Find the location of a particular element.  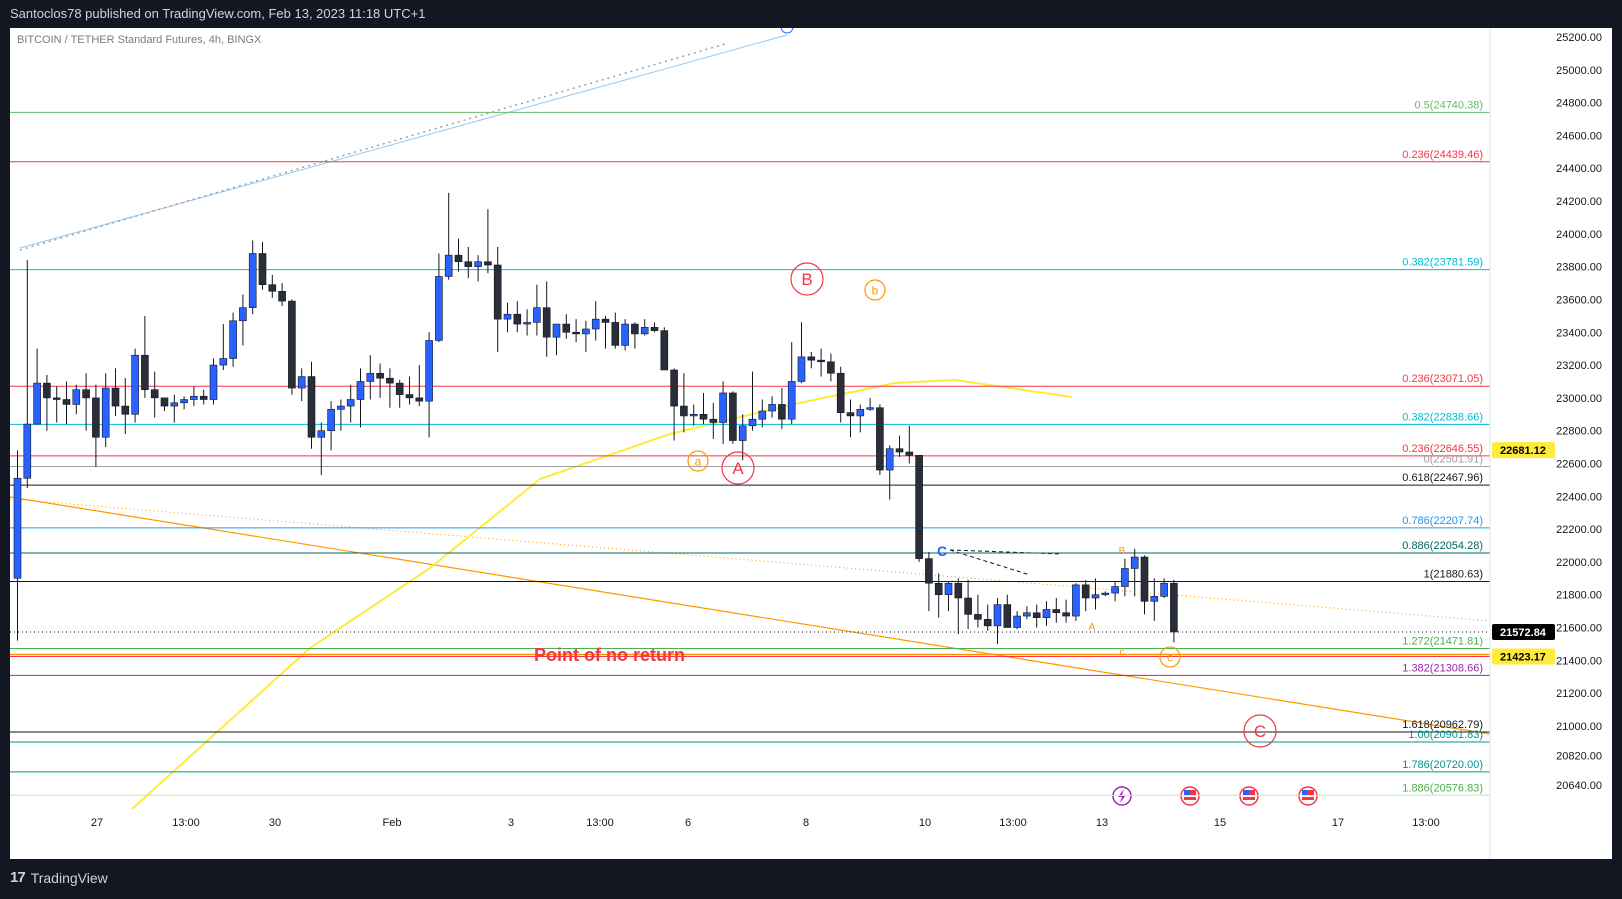

y-tick-label: 25000.00 is located at coordinates (1579, 71).